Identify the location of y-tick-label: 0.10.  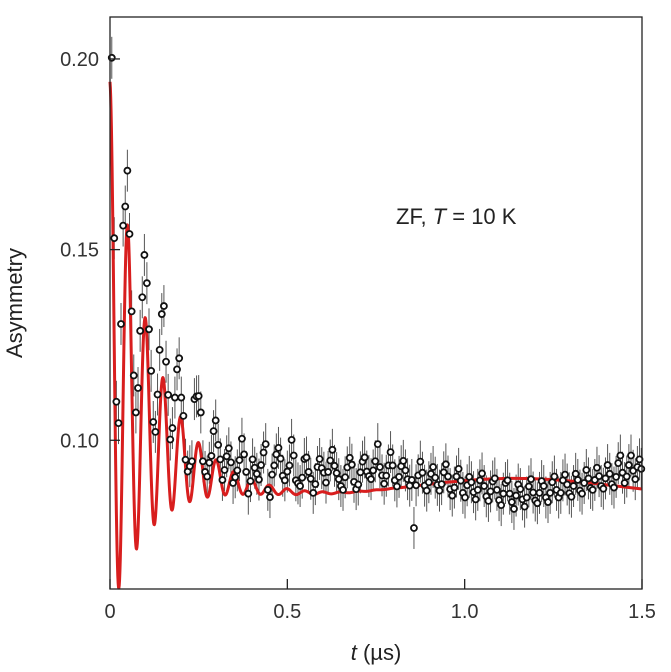
(79, 441).